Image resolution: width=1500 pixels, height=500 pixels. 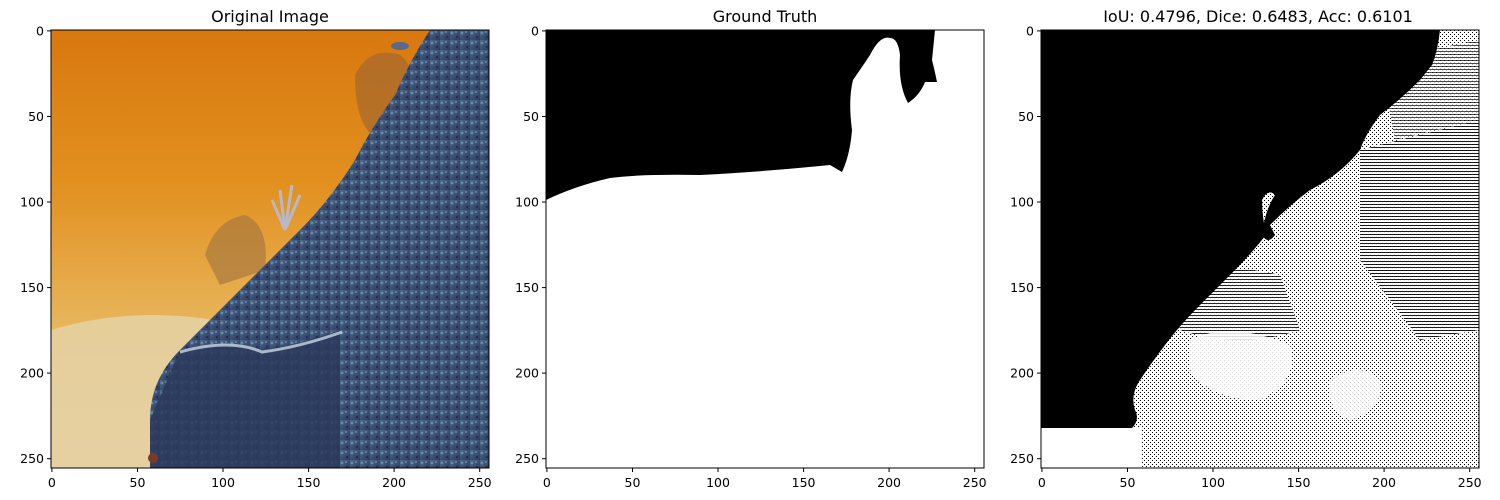 I want to click on xtick-gt-250: 250, so click(x=975, y=479).